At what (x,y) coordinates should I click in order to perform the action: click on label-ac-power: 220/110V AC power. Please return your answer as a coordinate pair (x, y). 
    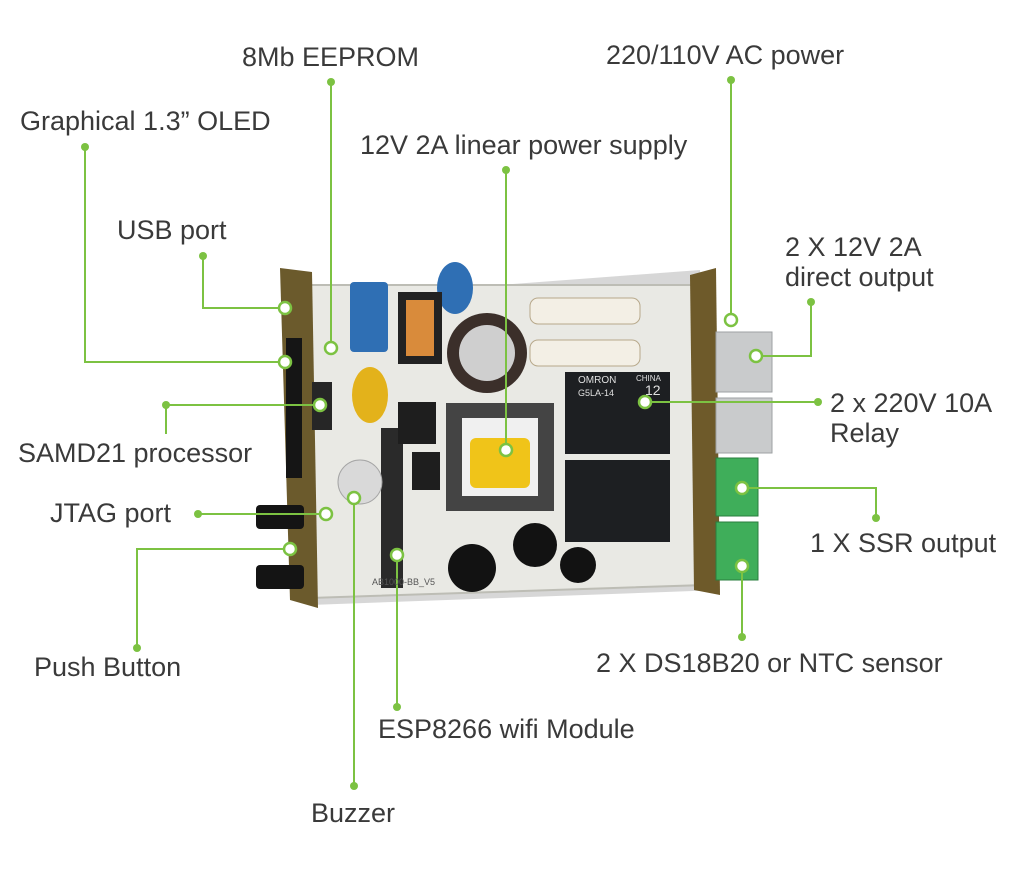
    Looking at the image, I should click on (725, 55).